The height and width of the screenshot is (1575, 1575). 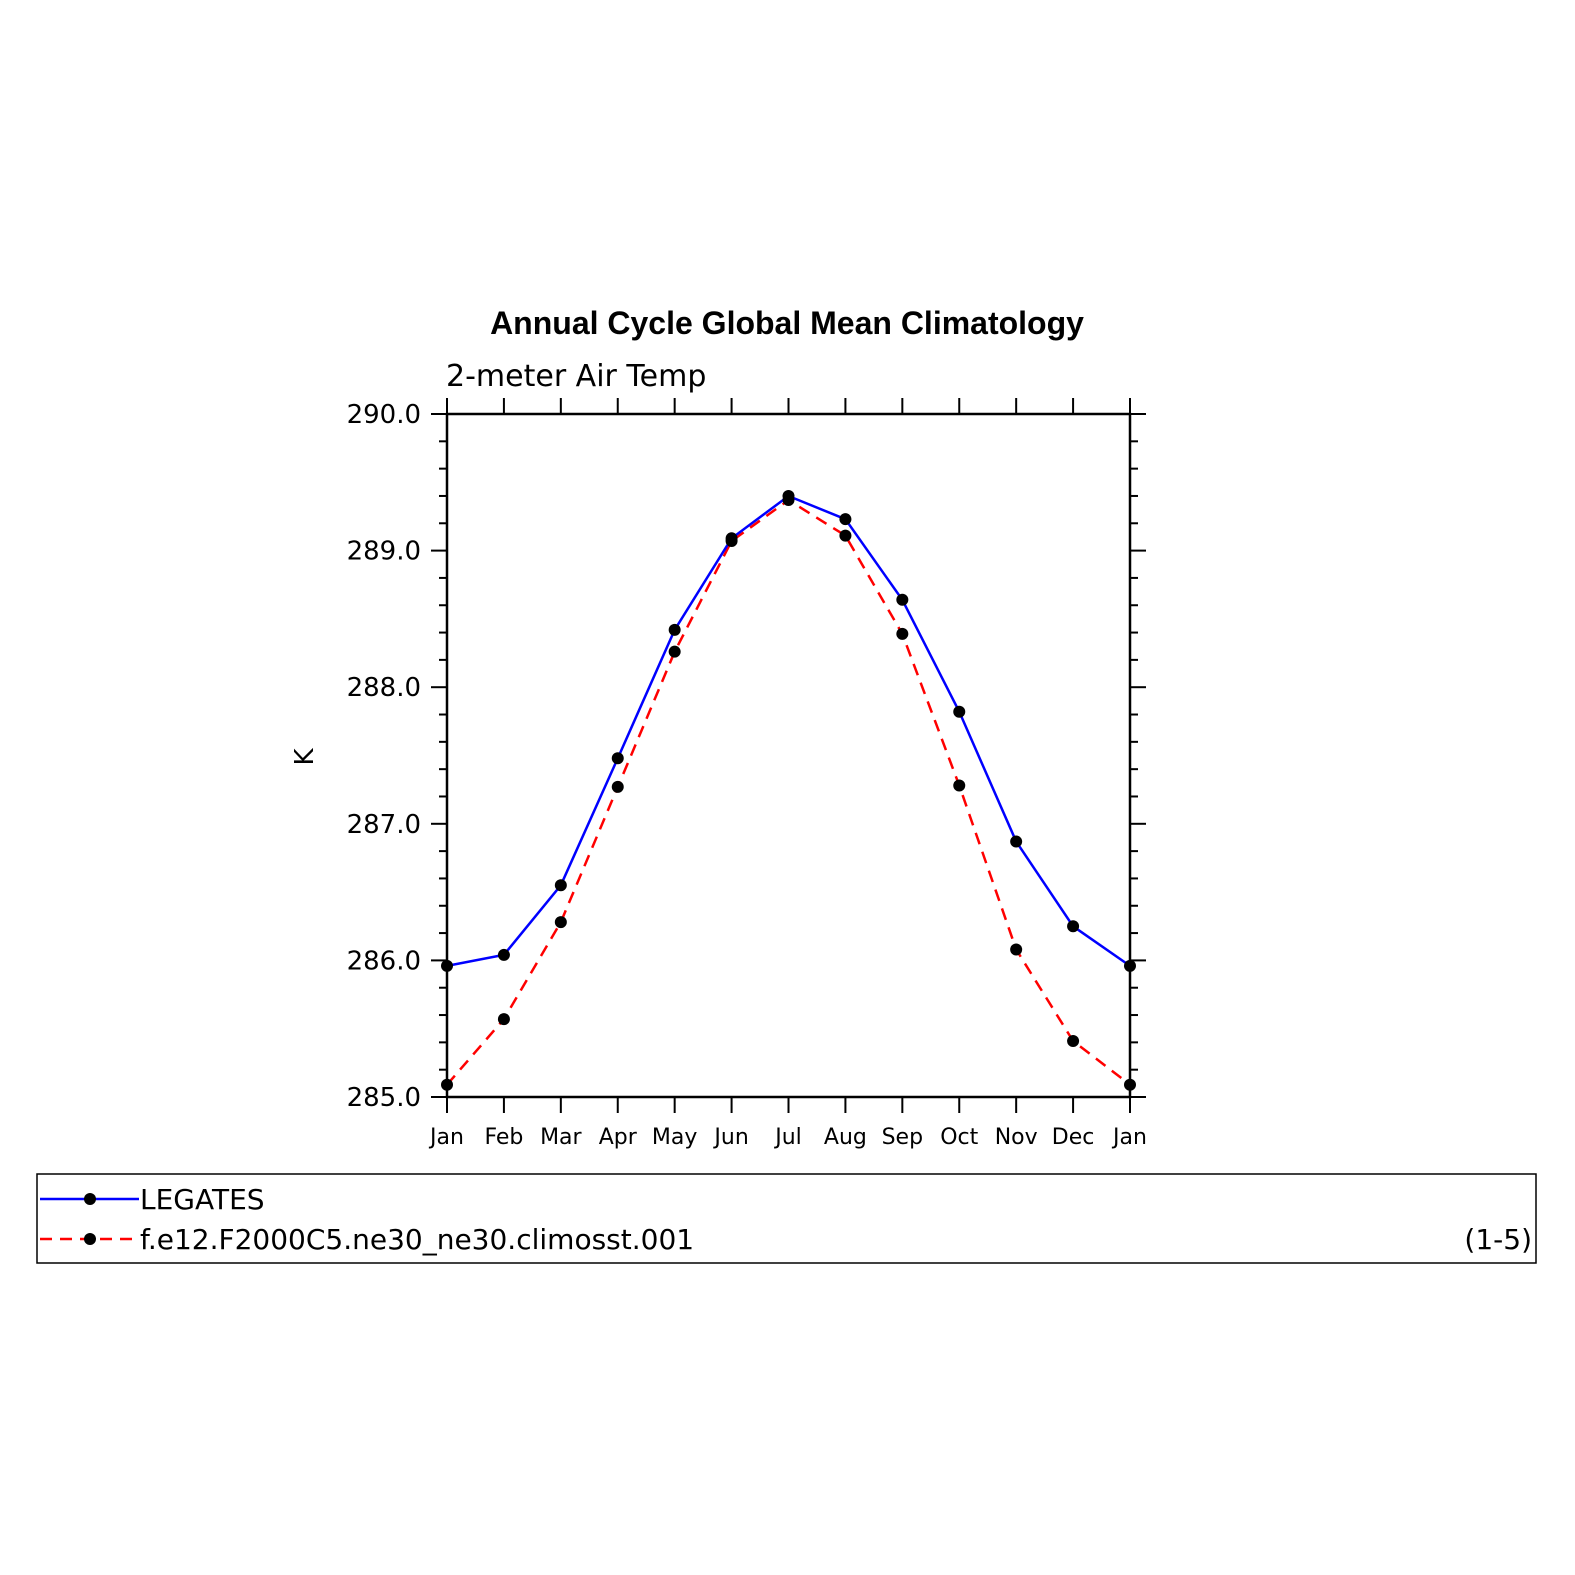 What do you see at coordinates (787, 323) in the screenshot?
I see `chart-title: Annual Cycle Global Mean Climatology` at bounding box center [787, 323].